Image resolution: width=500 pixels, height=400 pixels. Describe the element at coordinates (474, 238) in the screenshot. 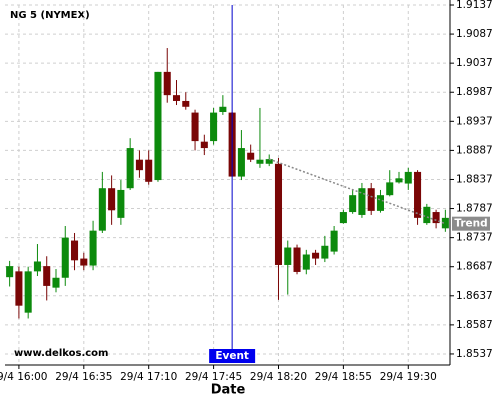

I see `y-tick-label: 1.8737` at that location.